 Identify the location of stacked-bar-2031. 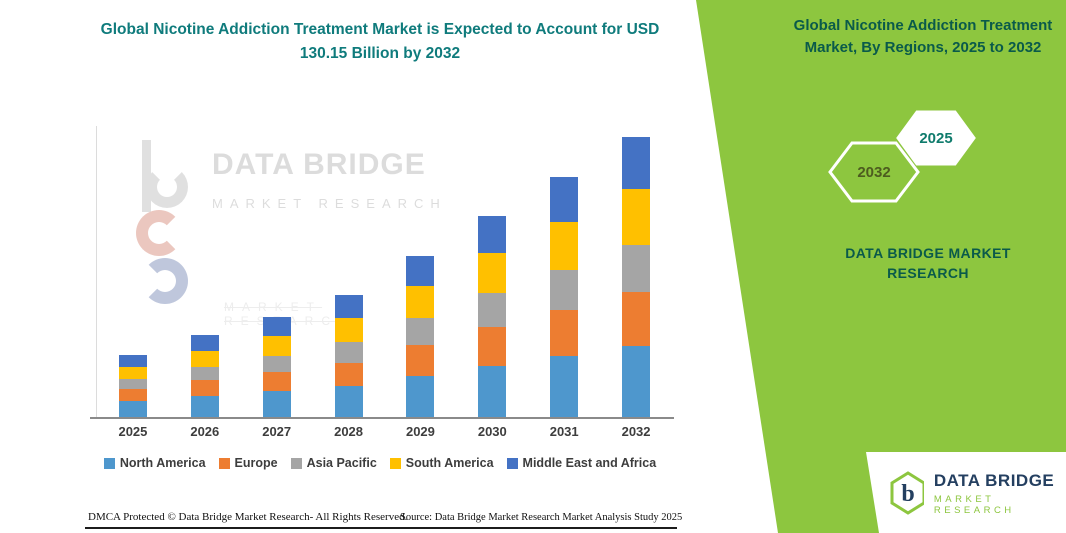
(564, 297).